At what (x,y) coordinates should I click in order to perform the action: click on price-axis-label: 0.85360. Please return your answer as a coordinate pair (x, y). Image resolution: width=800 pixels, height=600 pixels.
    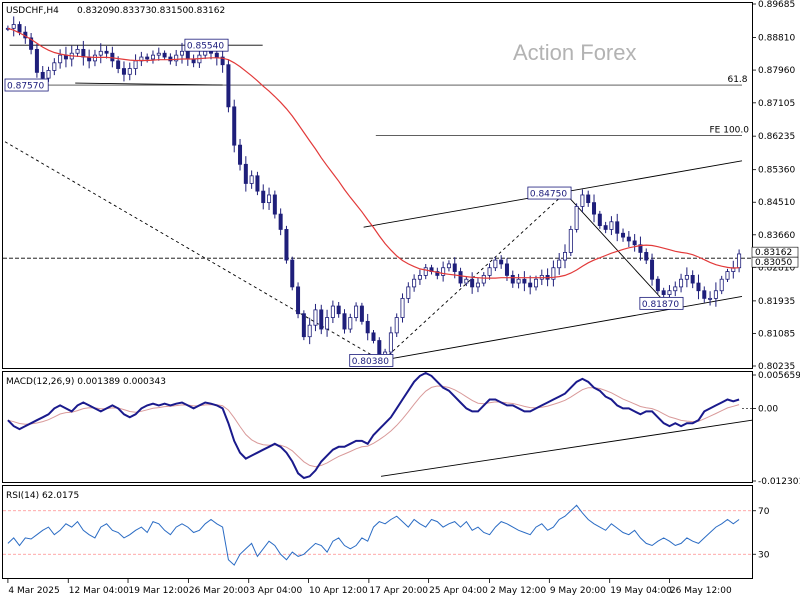
    Looking at the image, I should click on (776, 171).